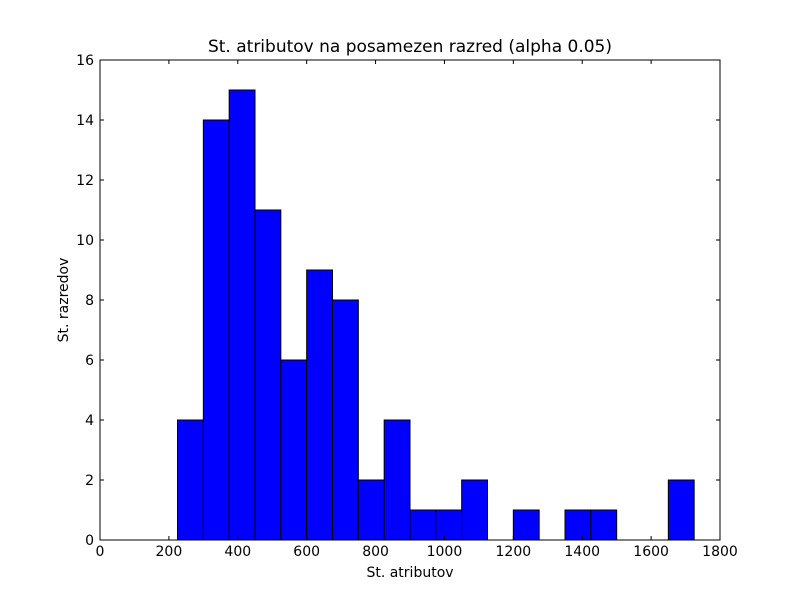 The height and width of the screenshot is (600, 800). Describe the element at coordinates (445, 552) in the screenshot. I see `x-tick-label: 1000` at that location.